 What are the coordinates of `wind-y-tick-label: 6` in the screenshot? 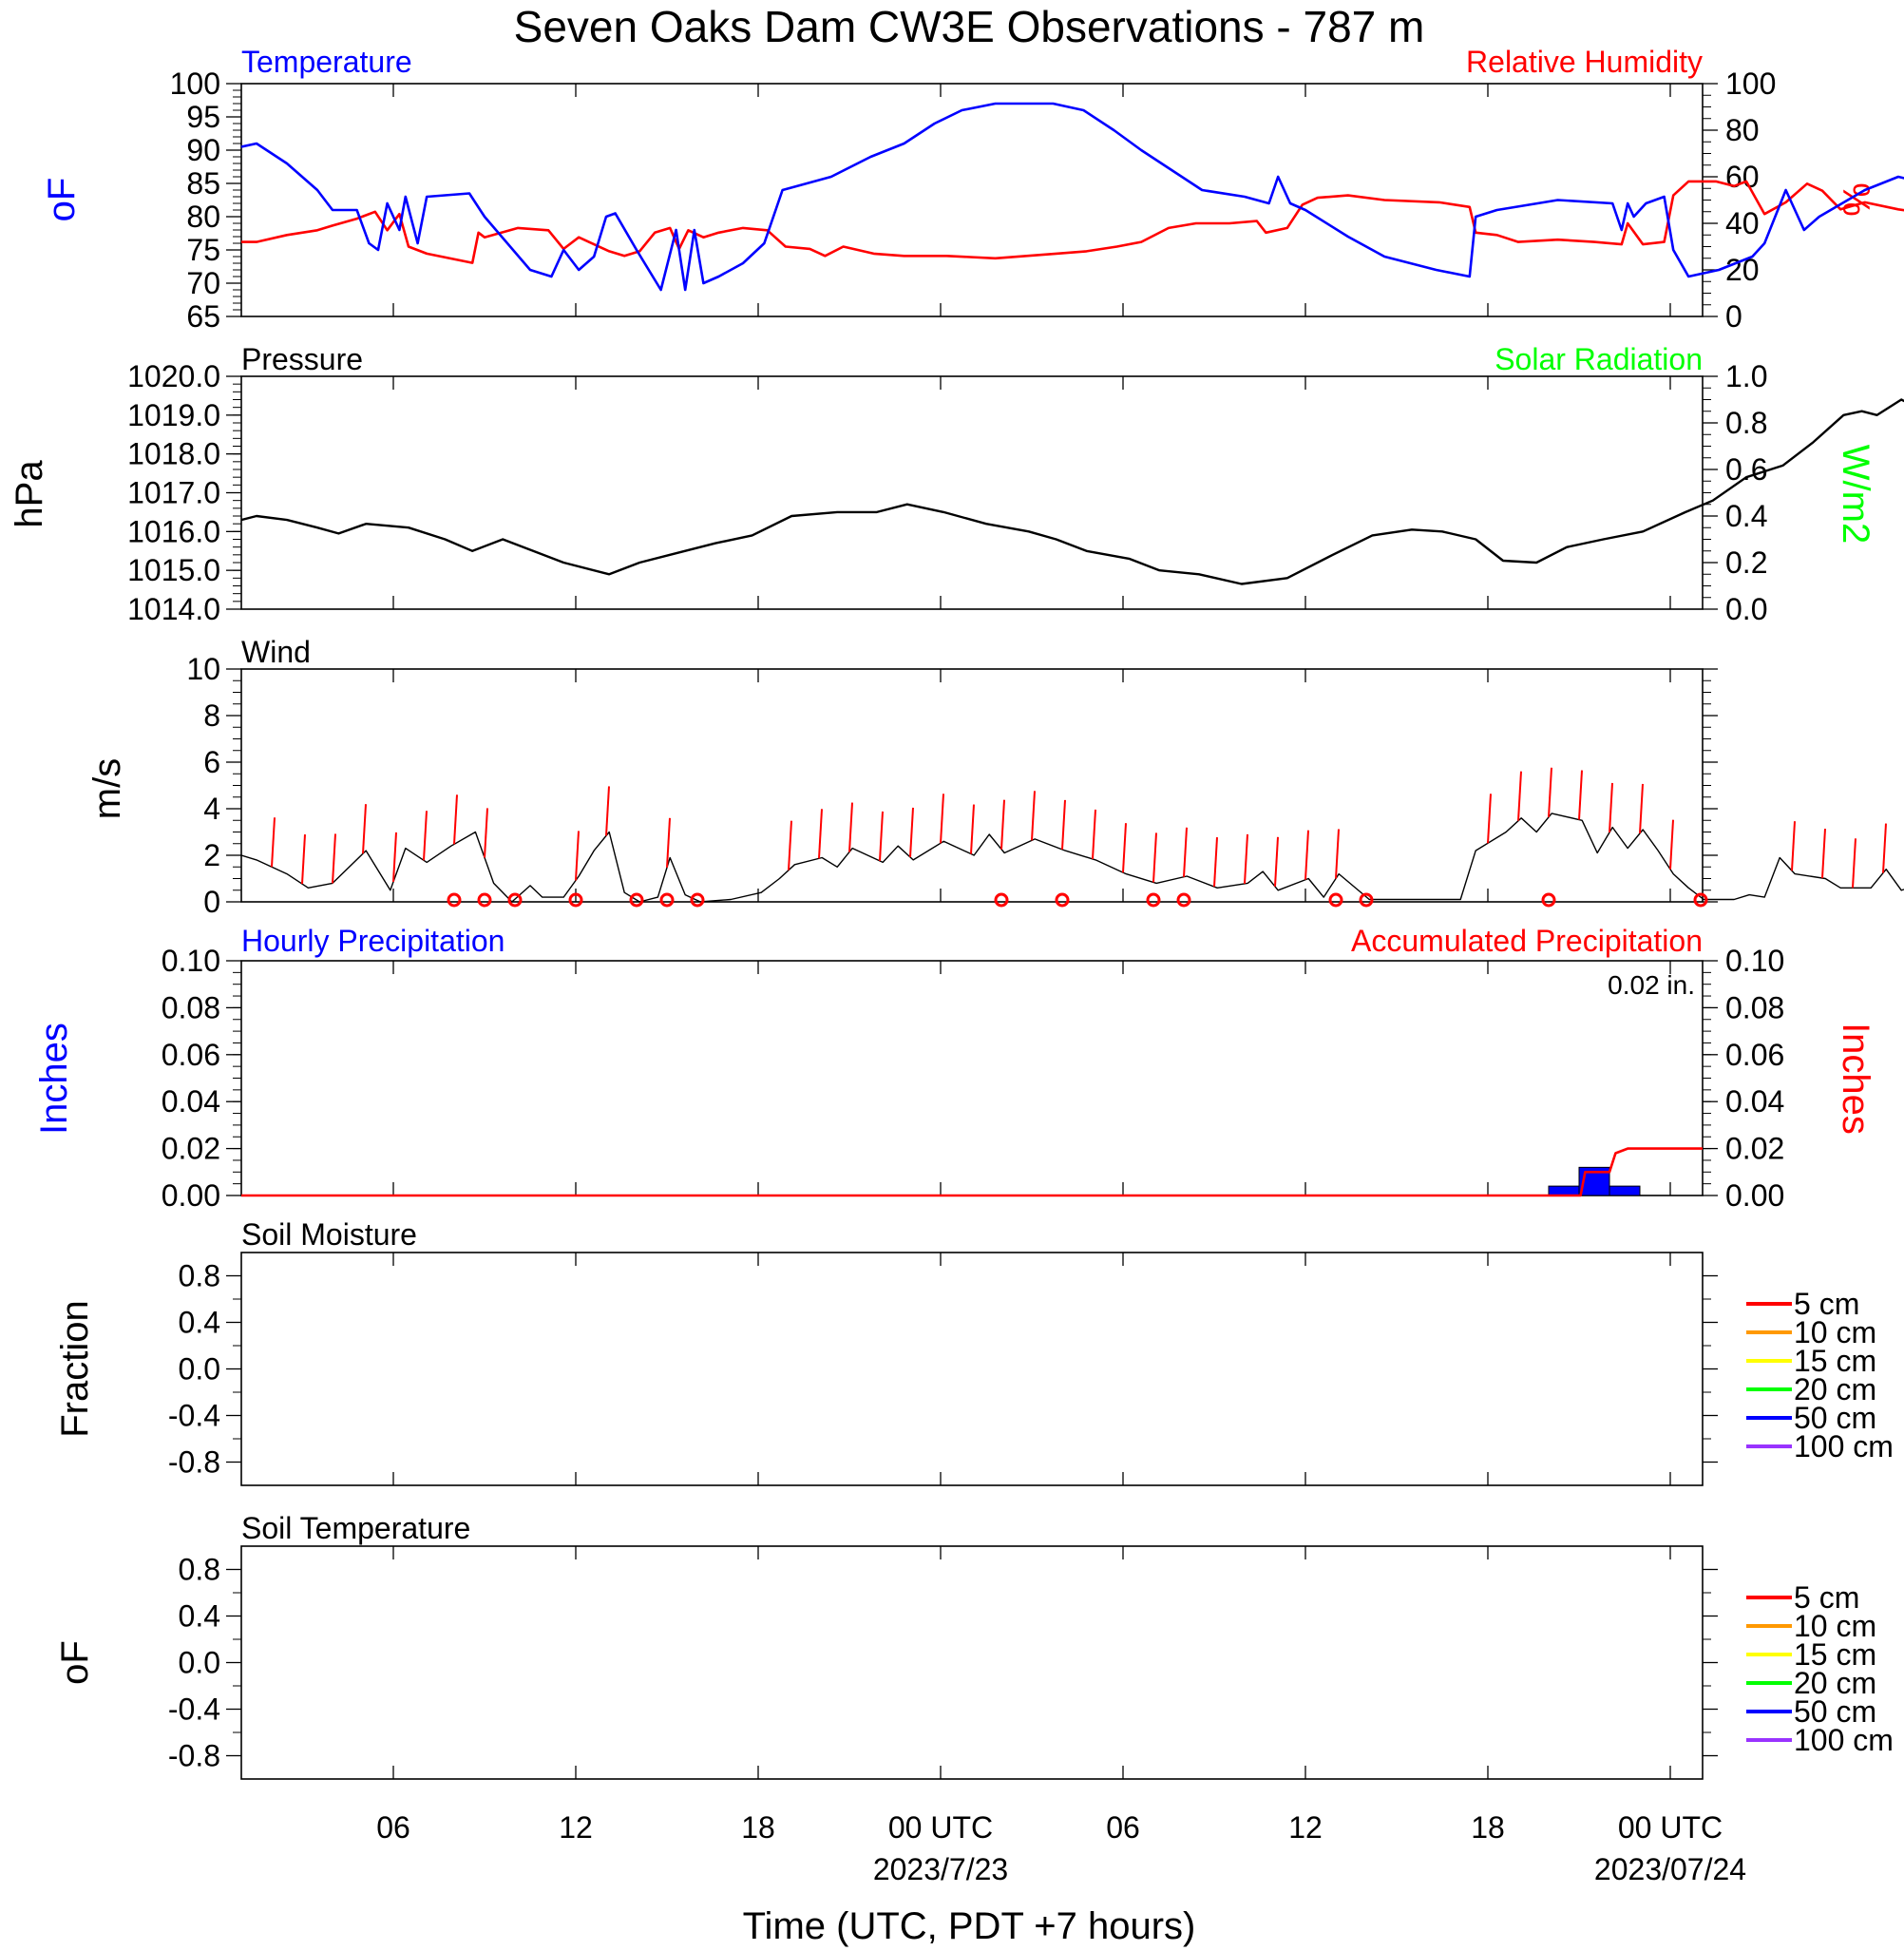 It's located at (211, 762).